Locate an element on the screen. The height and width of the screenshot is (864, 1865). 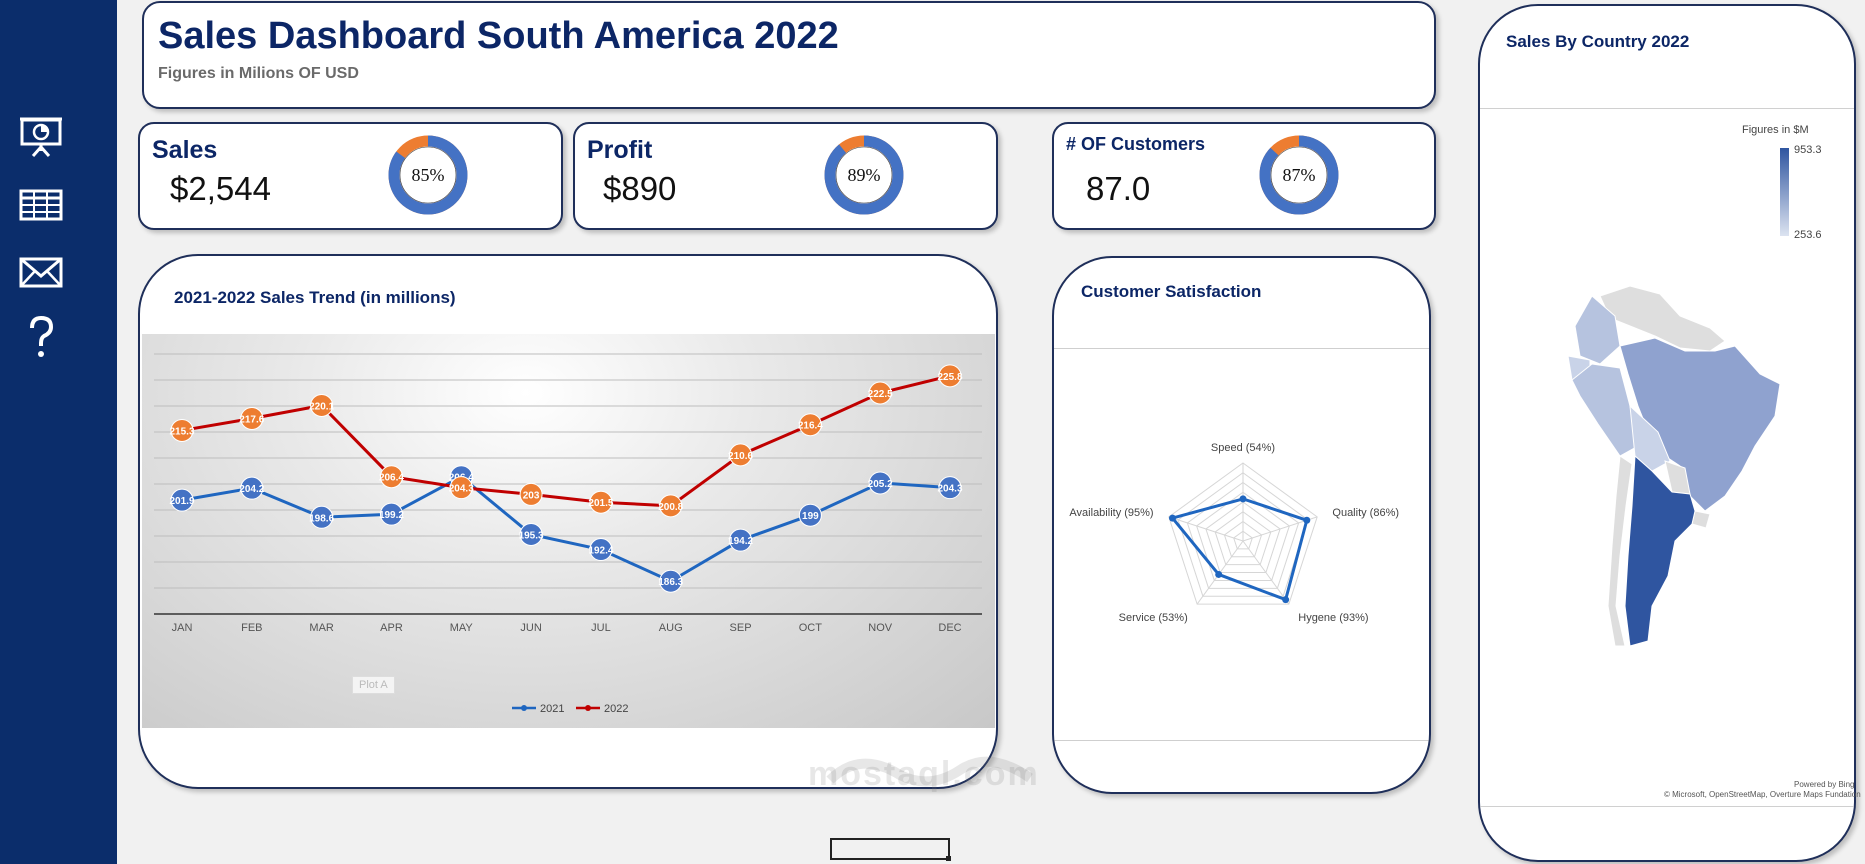
fill-handle is located at coordinates (948, 858).